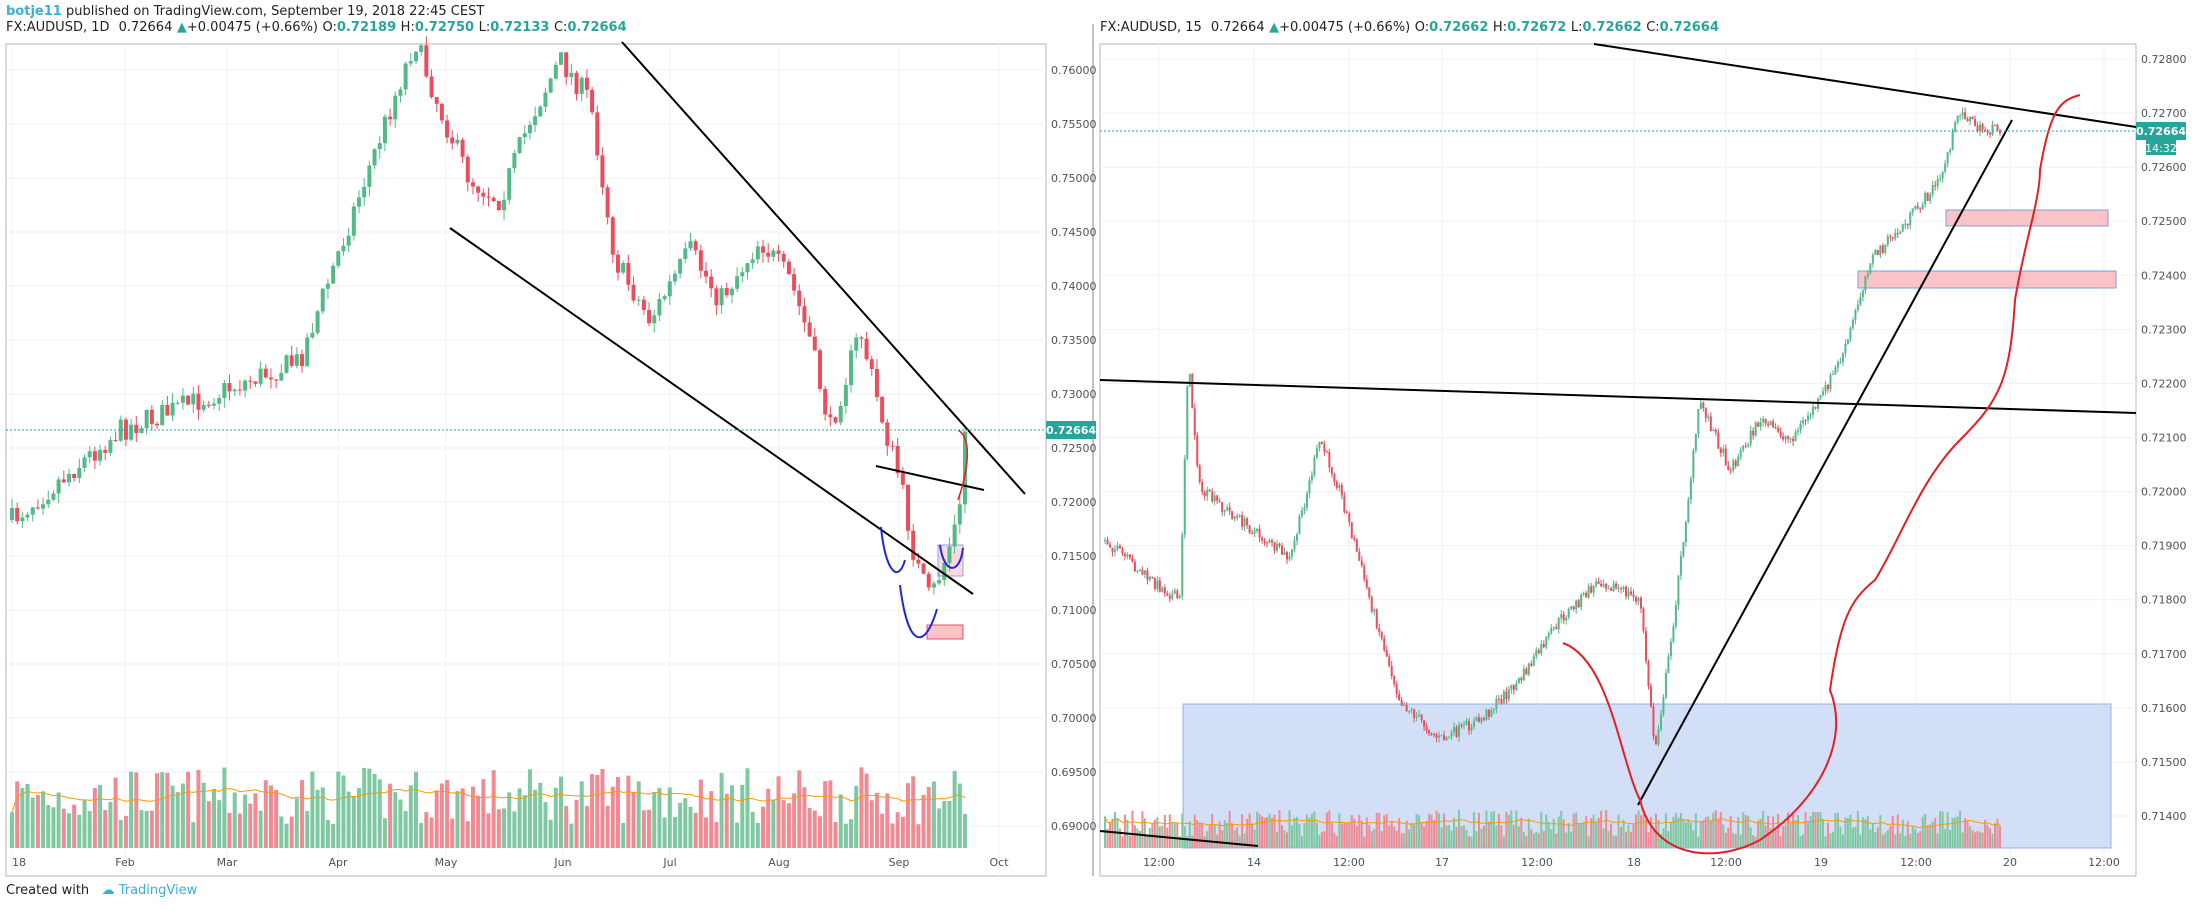  What do you see at coordinates (1274, 27) in the screenshot?
I see `up-triangle-icon: ▲` at bounding box center [1274, 27].